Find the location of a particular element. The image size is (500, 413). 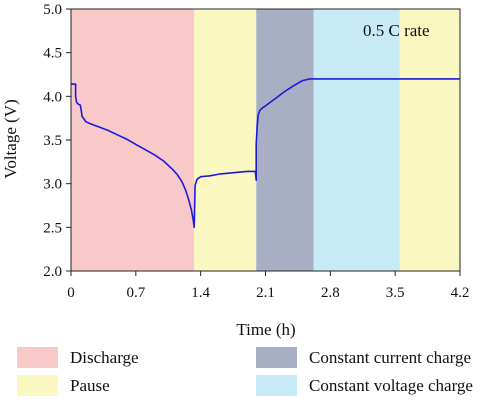

x-tick-label-4: 2.8 is located at coordinates (330, 293).